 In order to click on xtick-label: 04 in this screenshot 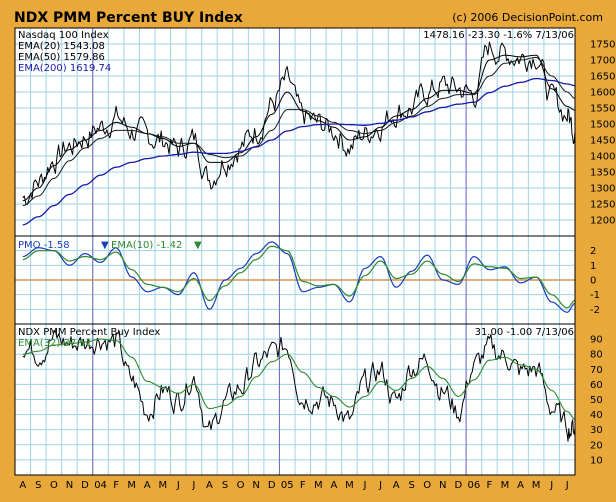, I will do `click(100, 485)`.